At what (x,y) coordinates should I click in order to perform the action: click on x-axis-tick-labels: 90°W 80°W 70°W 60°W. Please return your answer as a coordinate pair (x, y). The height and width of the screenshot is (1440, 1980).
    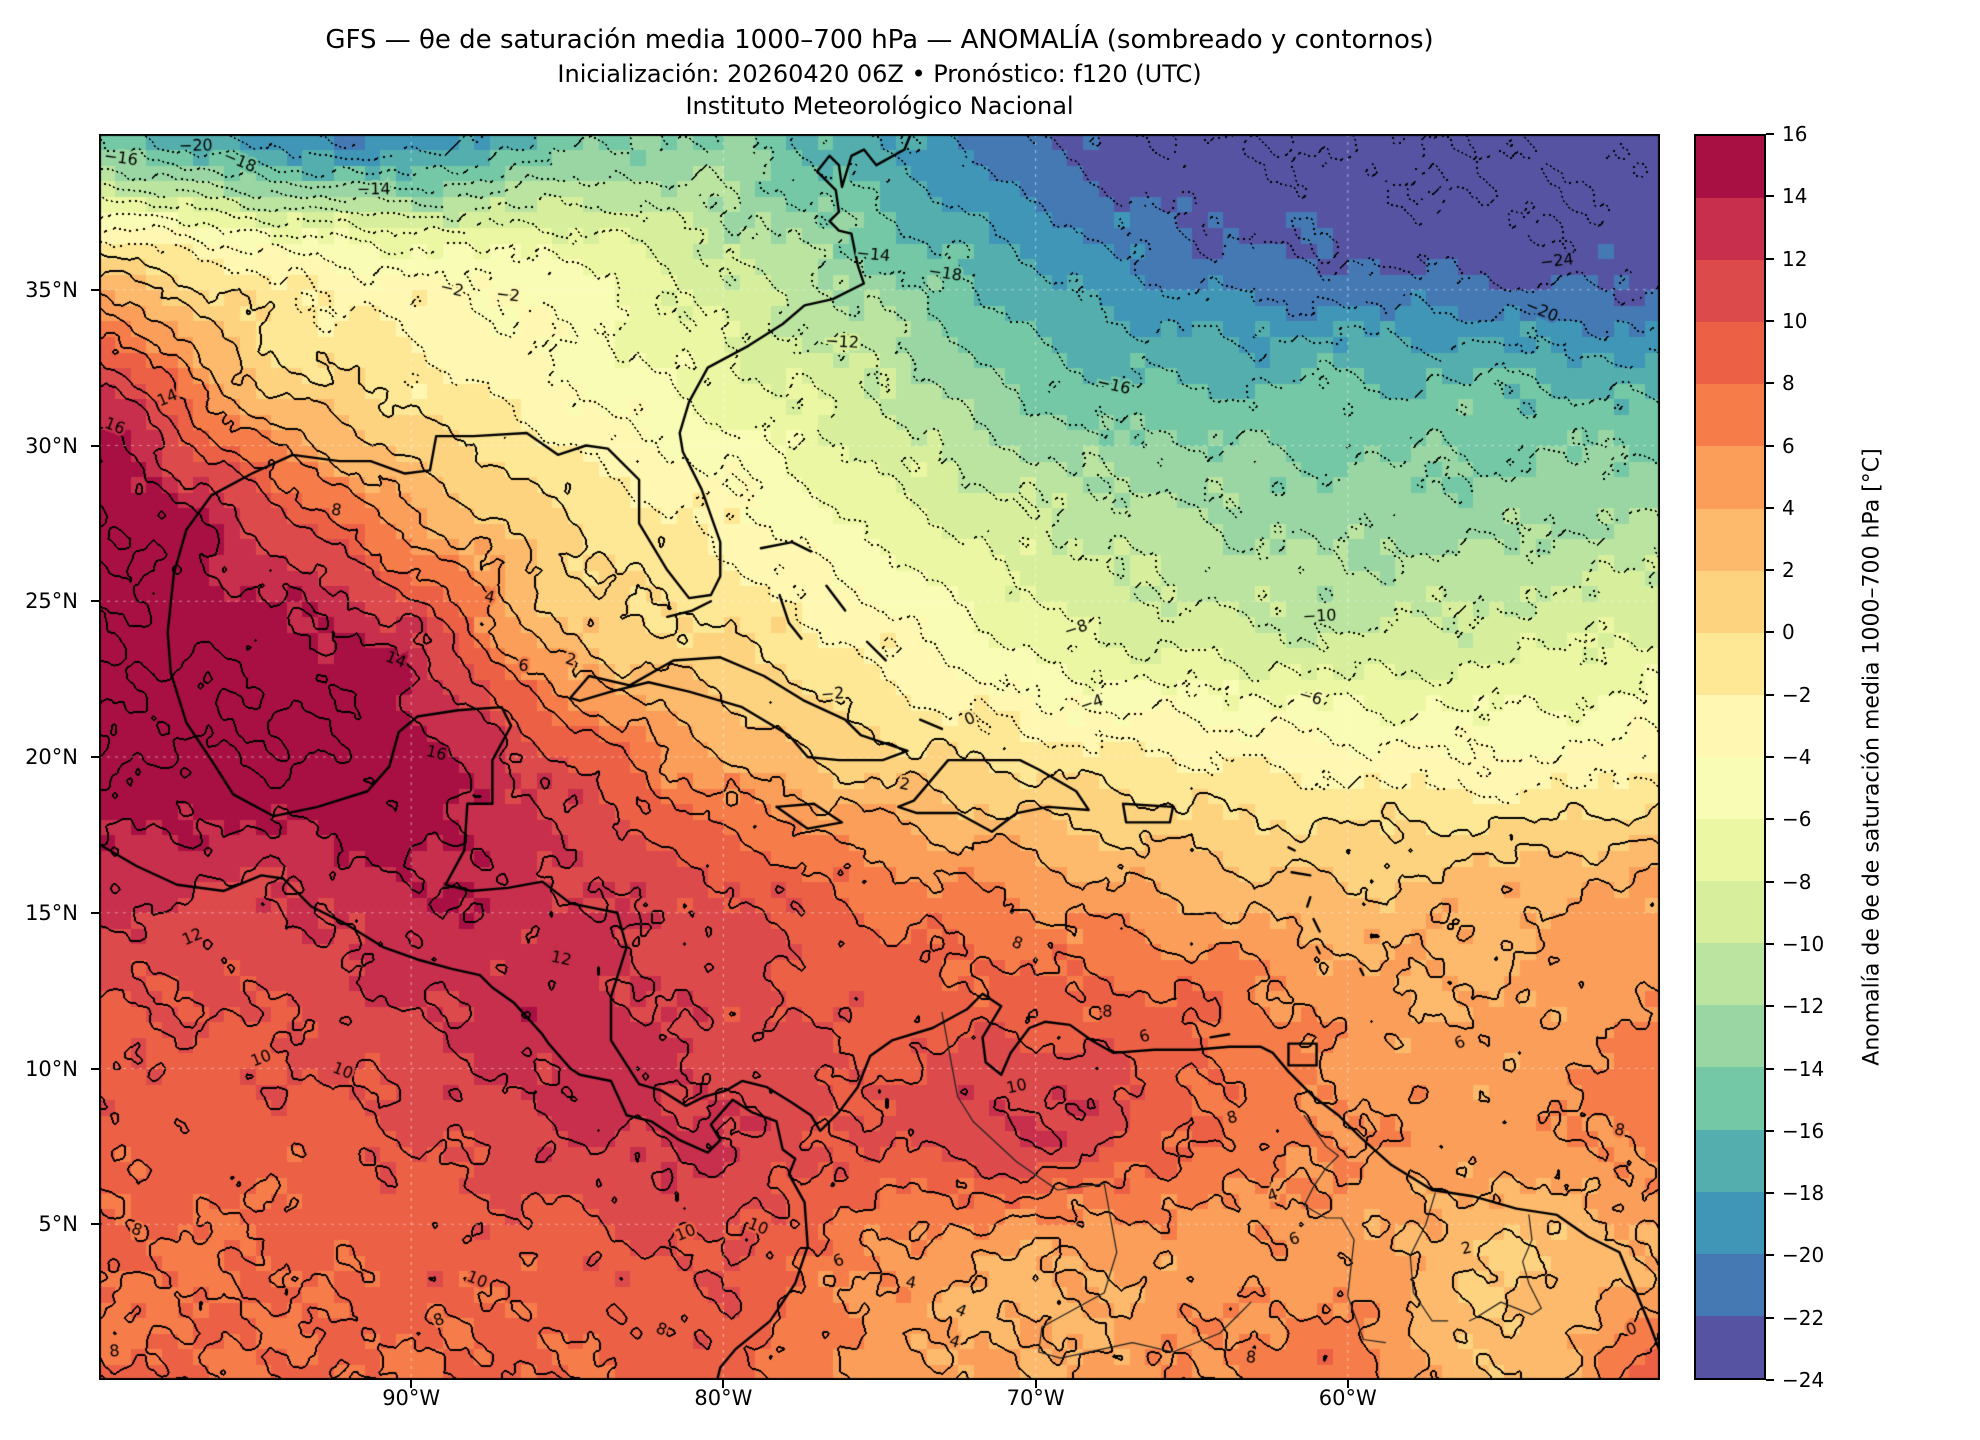
    Looking at the image, I should click on (879, 1403).